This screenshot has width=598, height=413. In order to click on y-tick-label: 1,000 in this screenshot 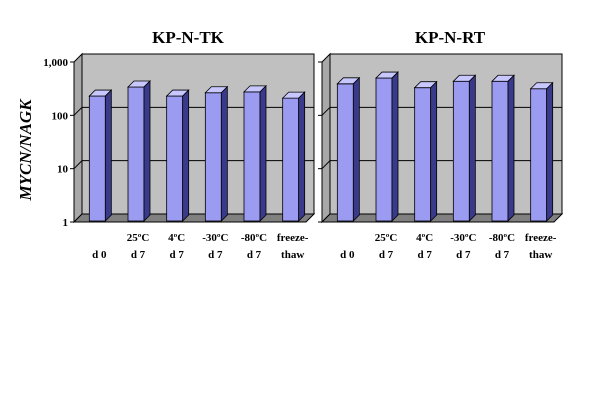, I will do `click(55, 63)`.